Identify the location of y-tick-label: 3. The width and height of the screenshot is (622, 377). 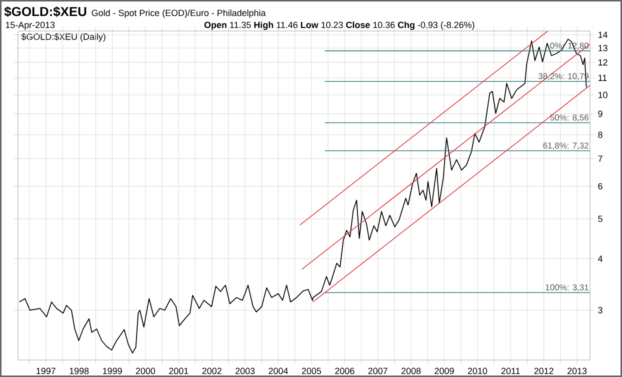
(600, 310).